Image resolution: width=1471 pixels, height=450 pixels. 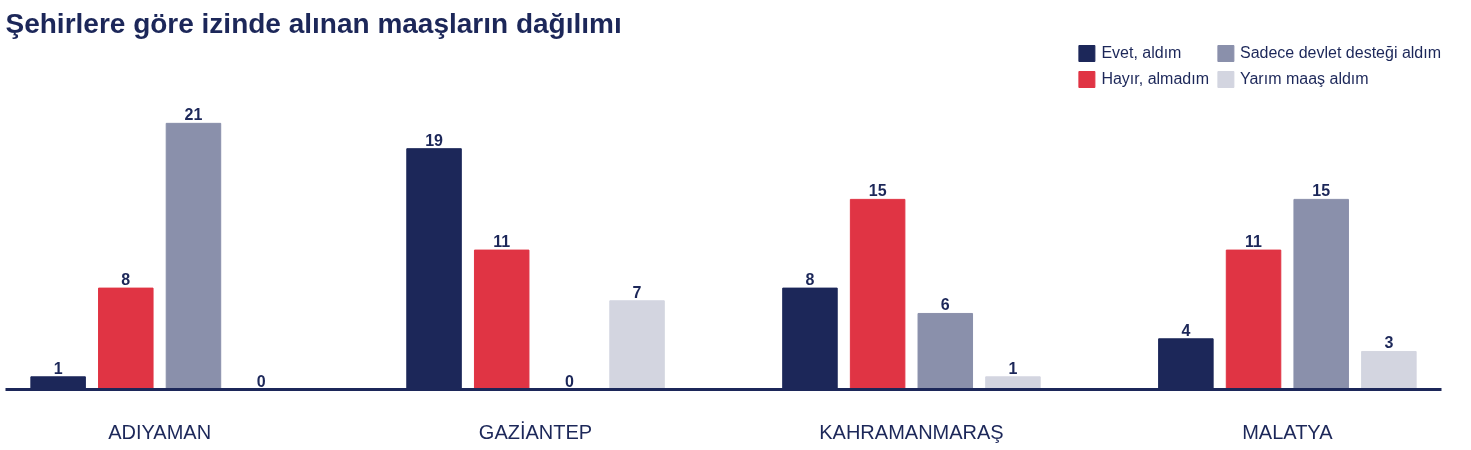 What do you see at coordinates (313, 23) in the screenshot?
I see `chart-title: Şehirlere göre izinde alınan maaşların dağılımı` at bounding box center [313, 23].